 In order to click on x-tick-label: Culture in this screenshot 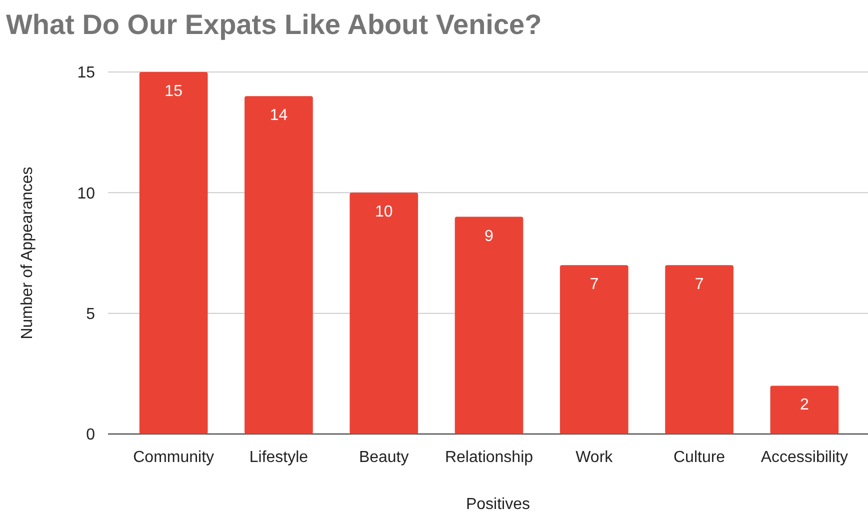, I will do `click(699, 457)`.